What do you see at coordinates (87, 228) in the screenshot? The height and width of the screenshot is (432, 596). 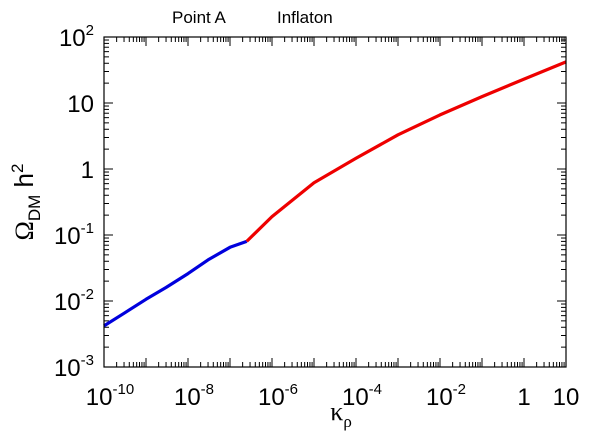 I see `y-tick-label-exp: -1` at bounding box center [87, 228].